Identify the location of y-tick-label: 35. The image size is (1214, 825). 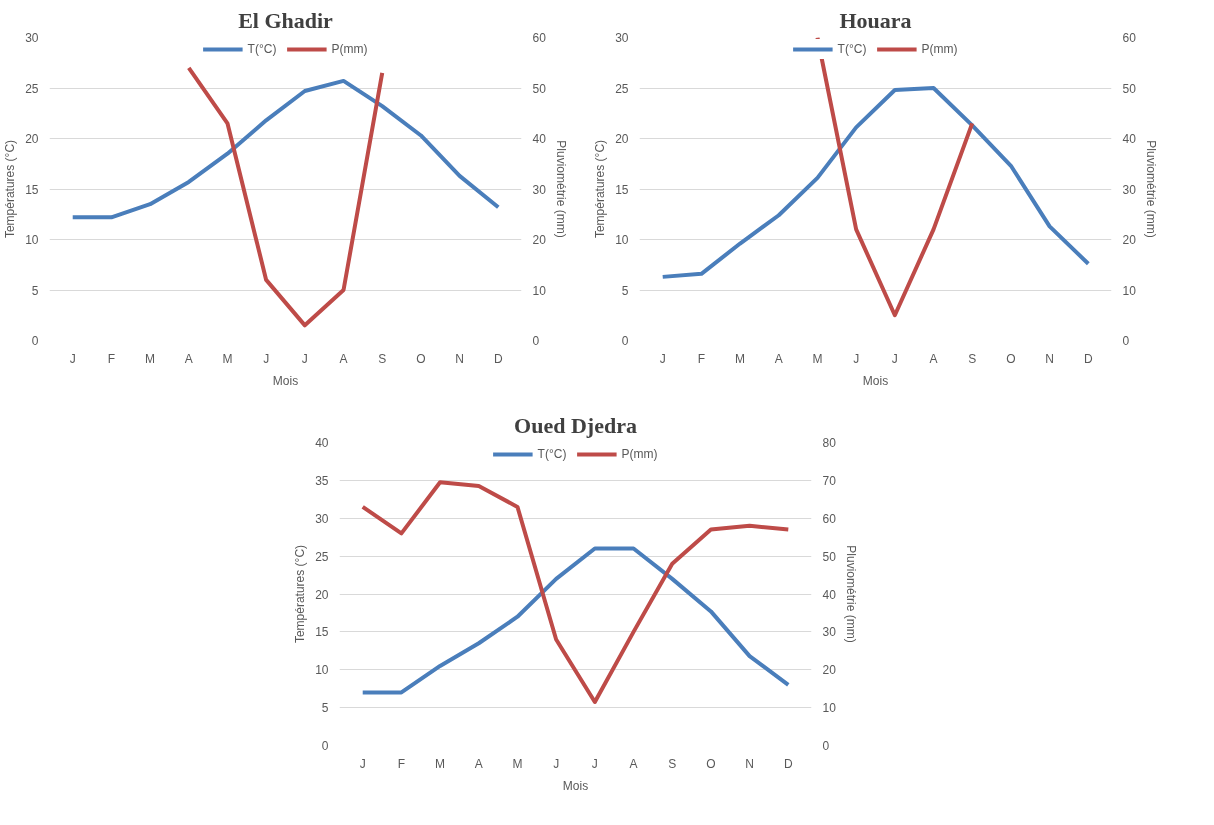
(322, 480).